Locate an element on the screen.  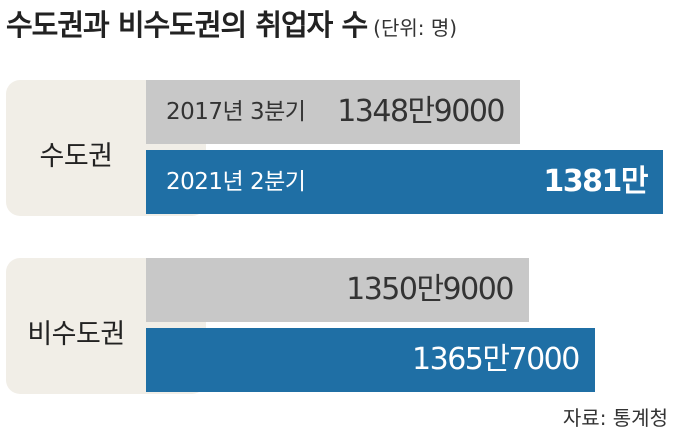
category-label-noncapital: 비수도권 is located at coordinates (76, 334).